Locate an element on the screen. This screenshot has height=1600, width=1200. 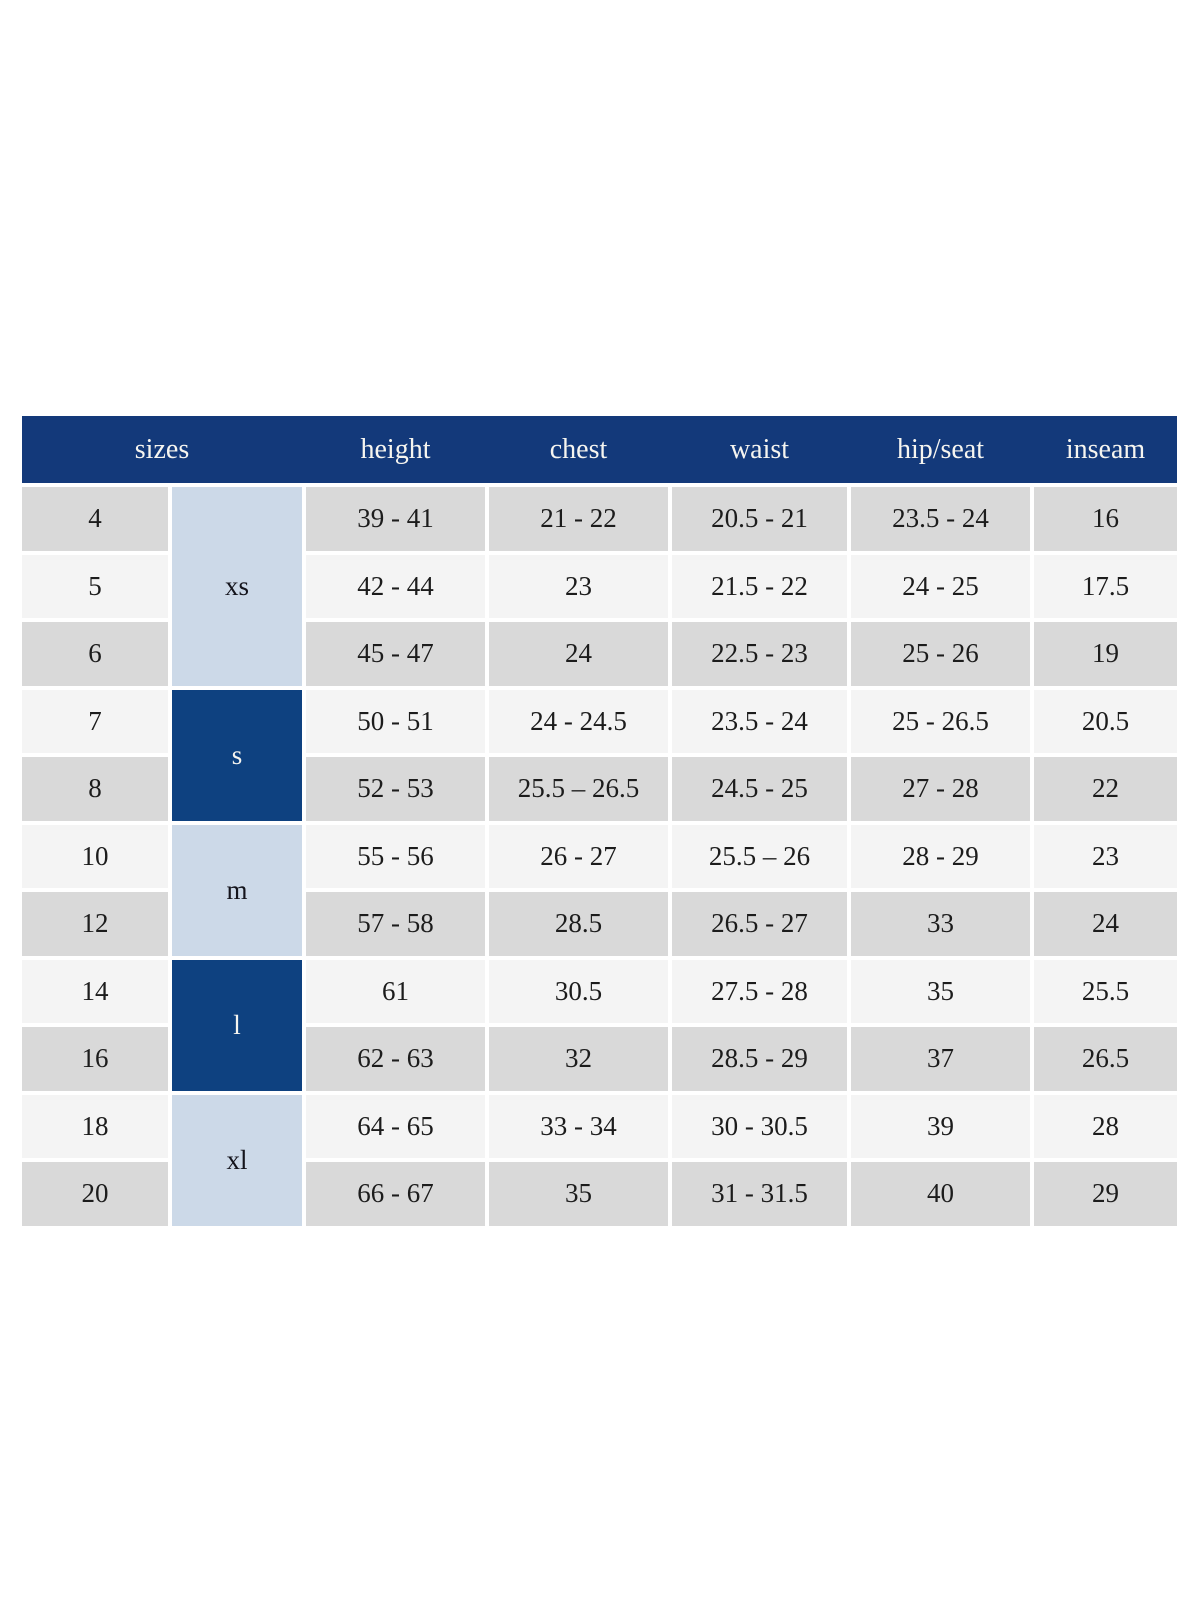
cell-size: 6 is located at coordinates (95, 654).